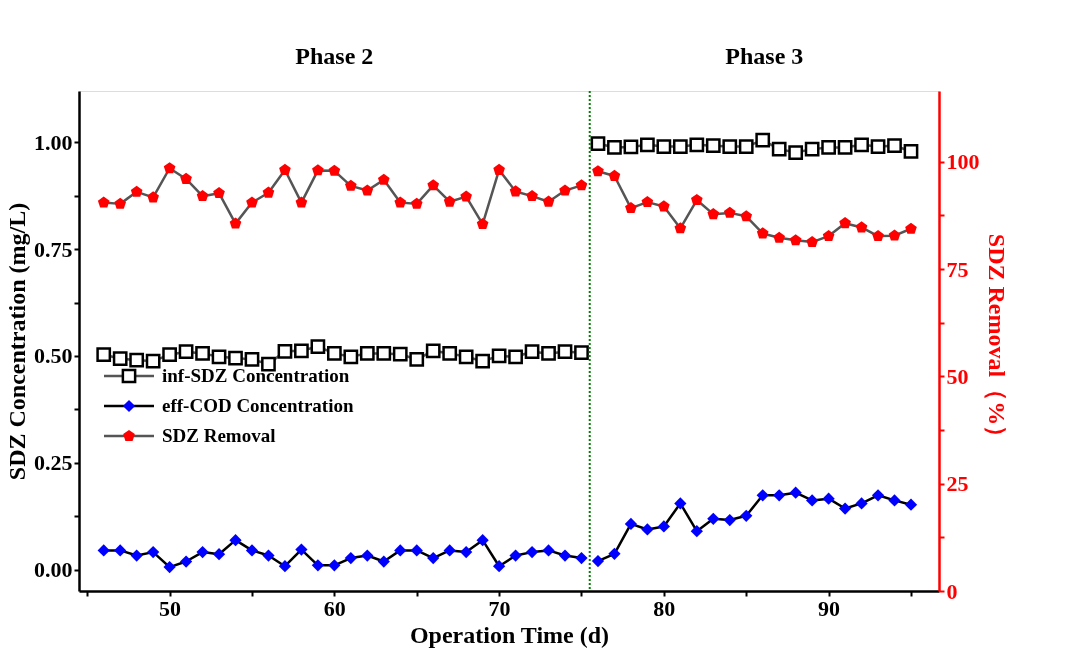  Describe the element at coordinates (829, 608) in the screenshot. I see `x-tick-label: 90` at that location.